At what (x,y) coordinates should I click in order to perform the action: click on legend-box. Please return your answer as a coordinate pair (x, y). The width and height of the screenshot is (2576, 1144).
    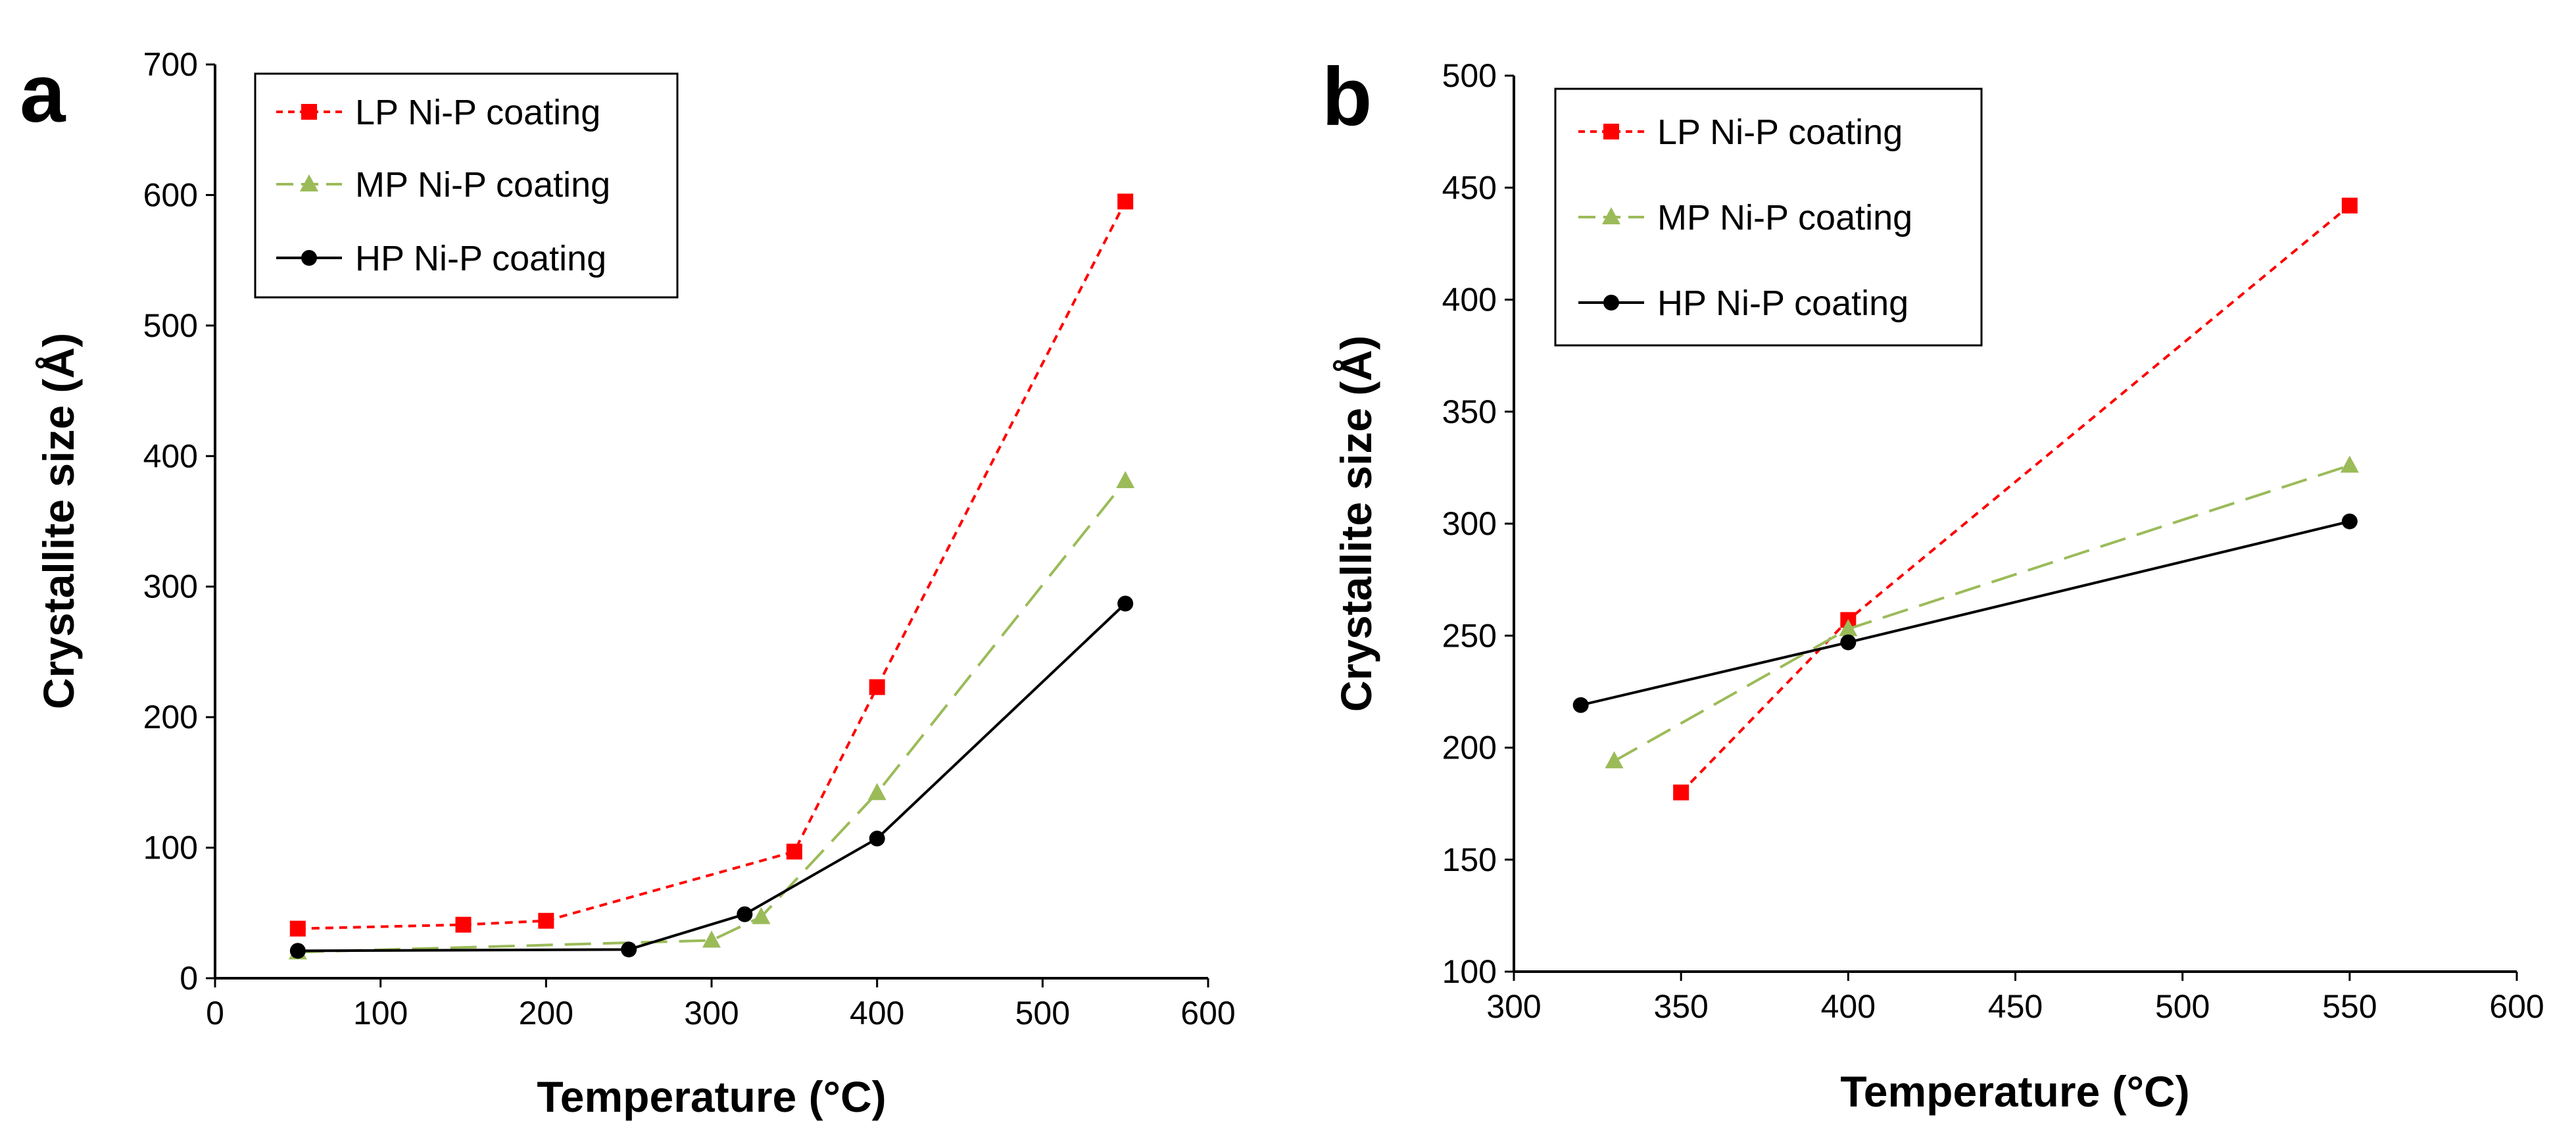
    Looking at the image, I should click on (466, 186).